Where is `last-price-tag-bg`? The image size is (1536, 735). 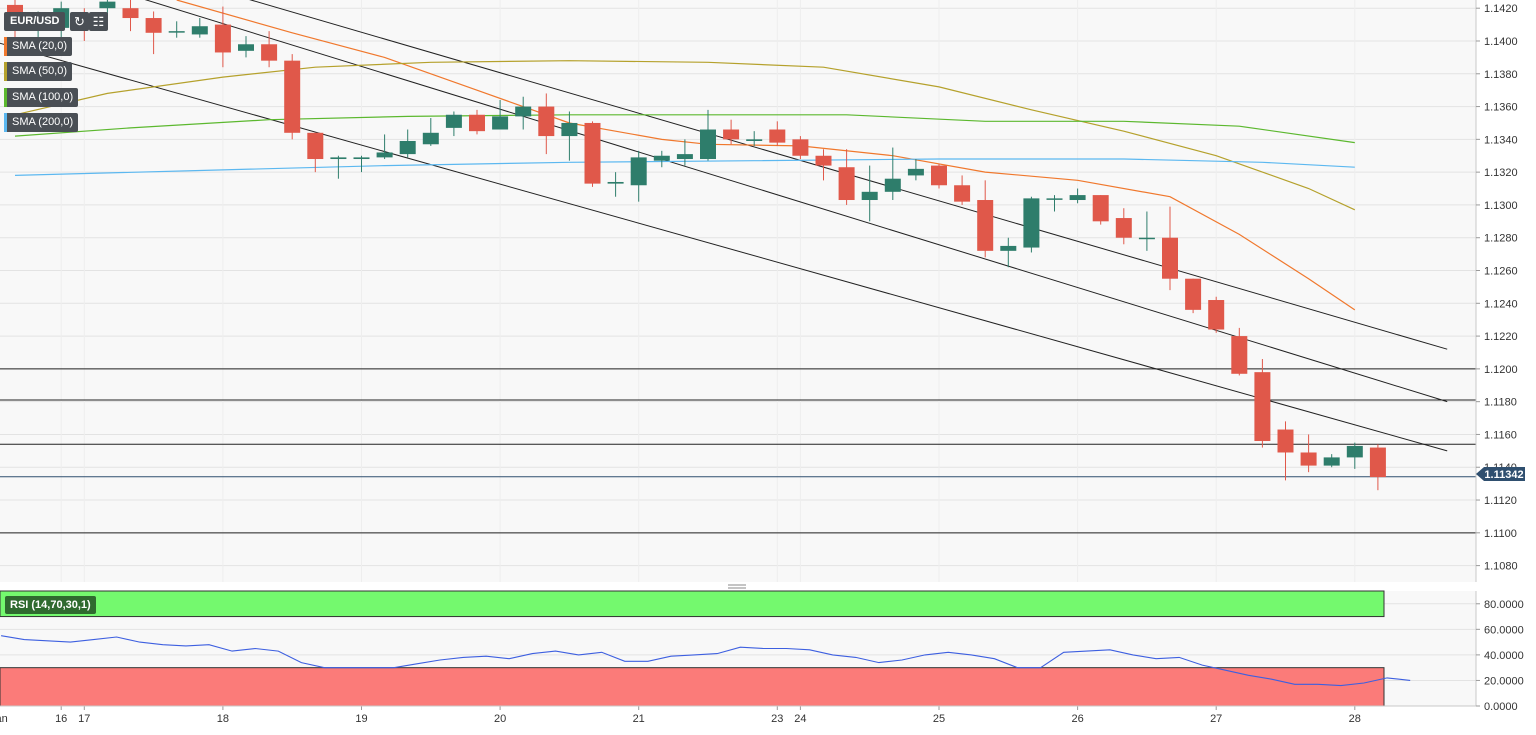
last-price-tag-bg is located at coordinates (1500, 474).